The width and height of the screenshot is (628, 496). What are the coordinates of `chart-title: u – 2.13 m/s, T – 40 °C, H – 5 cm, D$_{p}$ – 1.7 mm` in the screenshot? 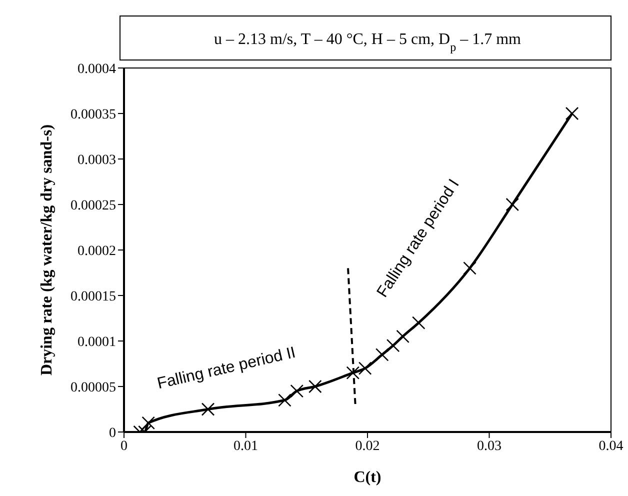 It's located at (368, 42).